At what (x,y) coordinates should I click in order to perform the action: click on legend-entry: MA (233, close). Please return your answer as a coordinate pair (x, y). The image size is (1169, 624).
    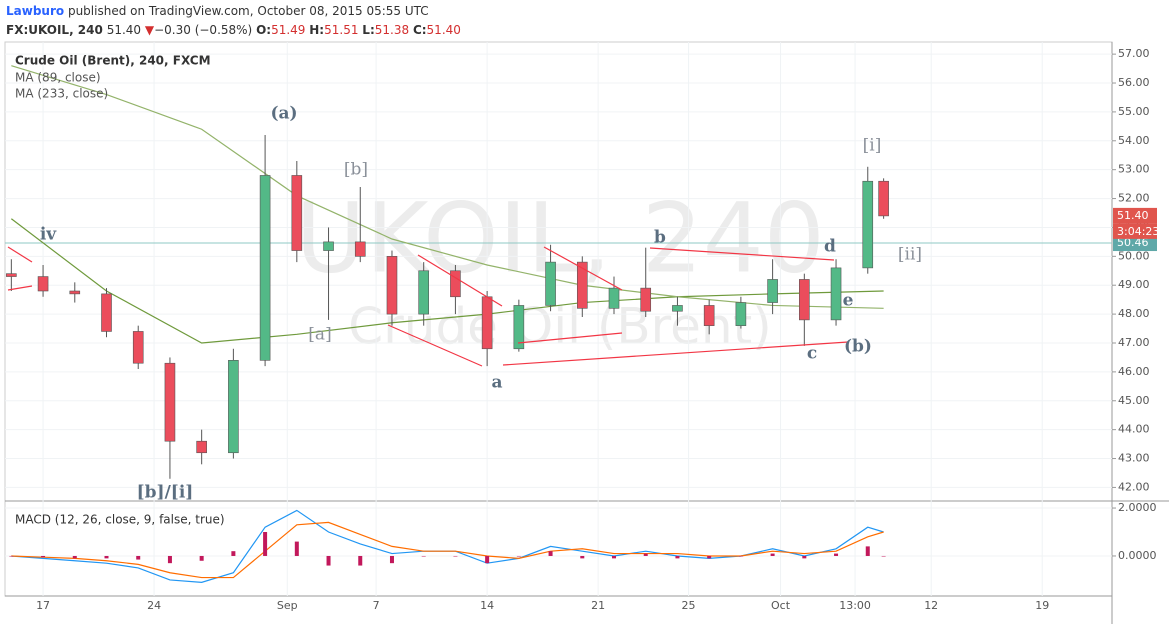
    Looking at the image, I should click on (61, 94).